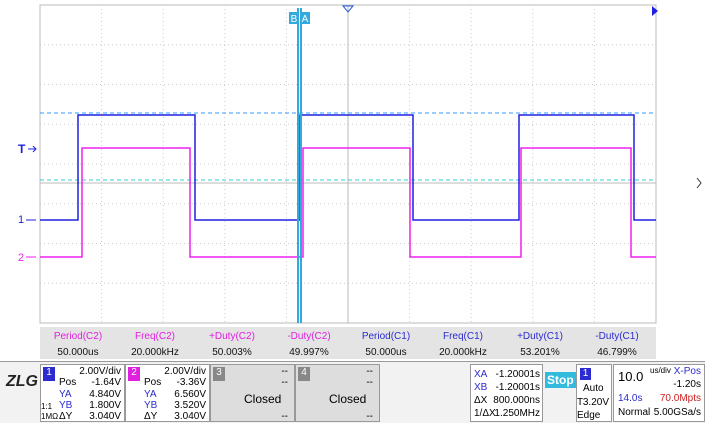 The image size is (705, 423). What do you see at coordinates (284, 382) in the screenshot?
I see `ch3-pos: --` at bounding box center [284, 382].